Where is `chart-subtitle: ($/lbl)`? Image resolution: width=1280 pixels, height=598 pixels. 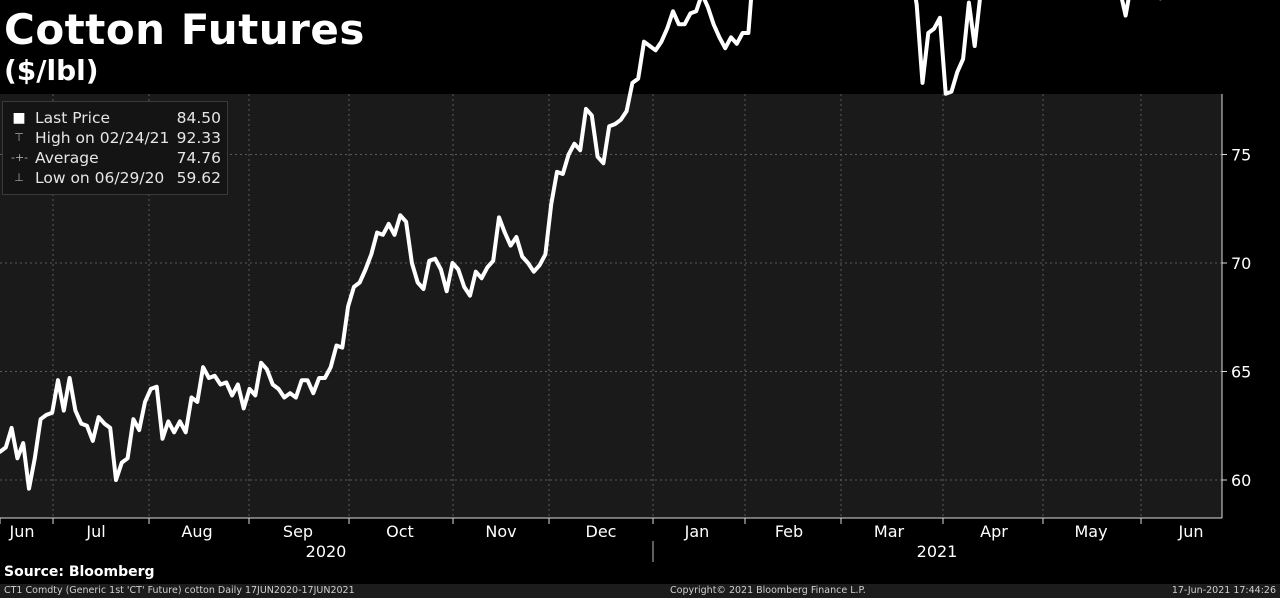
chart-subtitle: ($/lbl) is located at coordinates (51, 70).